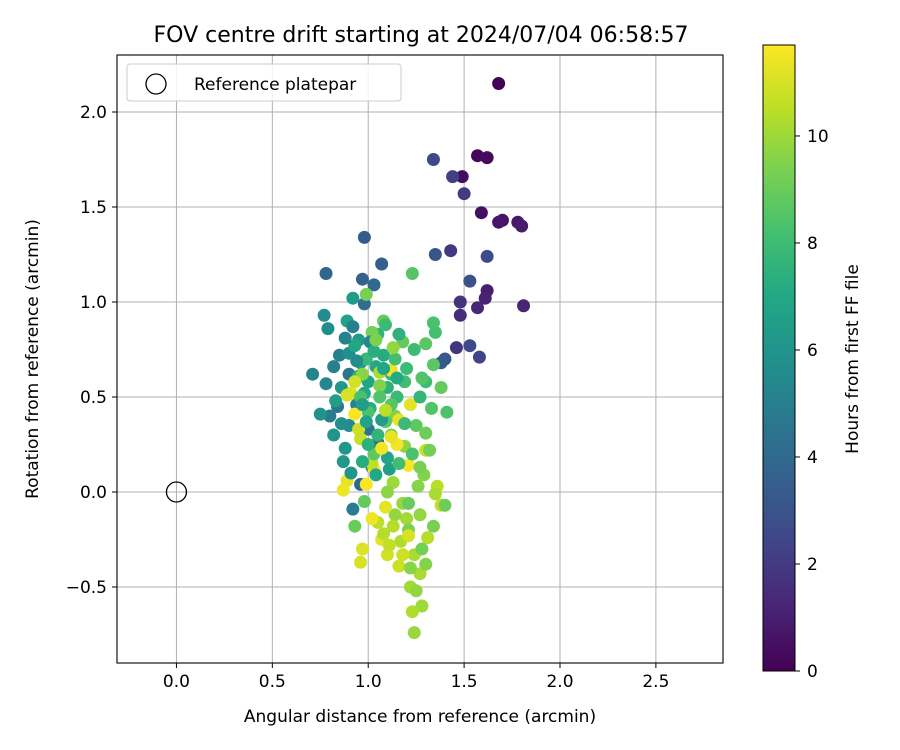 This screenshot has height=750, width=900. What do you see at coordinates (33, 359) in the screenshot?
I see `y-axis-label: Rotation from reference (arcmin)` at bounding box center [33, 359].